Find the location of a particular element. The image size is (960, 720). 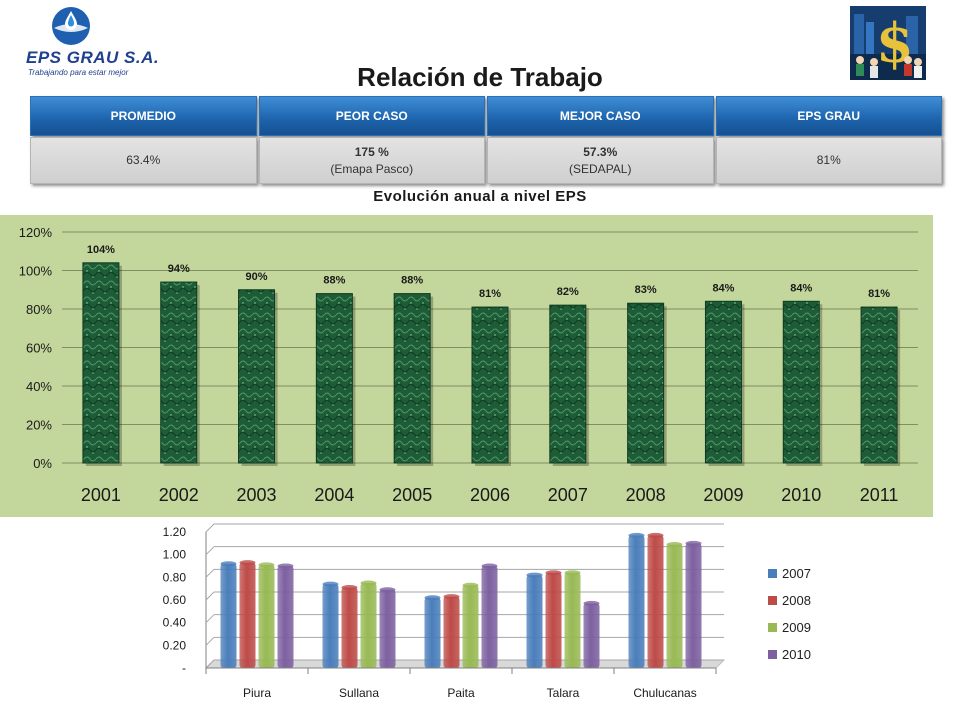

legend-label: 2009 is located at coordinates (796, 627).